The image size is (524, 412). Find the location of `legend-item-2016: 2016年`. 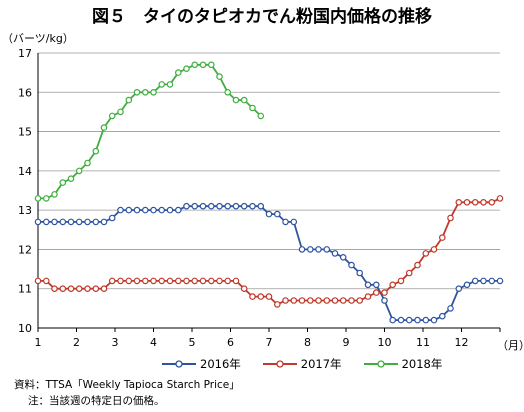

legend-item-2016: 2016年 is located at coordinates (201, 364).